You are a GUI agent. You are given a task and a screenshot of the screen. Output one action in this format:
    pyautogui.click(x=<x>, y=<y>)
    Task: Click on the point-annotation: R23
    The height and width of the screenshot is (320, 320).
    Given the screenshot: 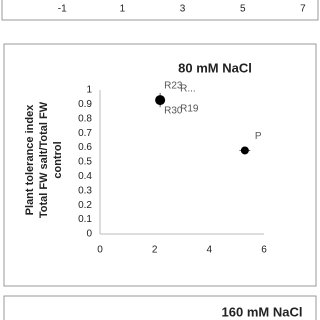 What is the action you would take?
    pyautogui.click(x=173, y=86)
    